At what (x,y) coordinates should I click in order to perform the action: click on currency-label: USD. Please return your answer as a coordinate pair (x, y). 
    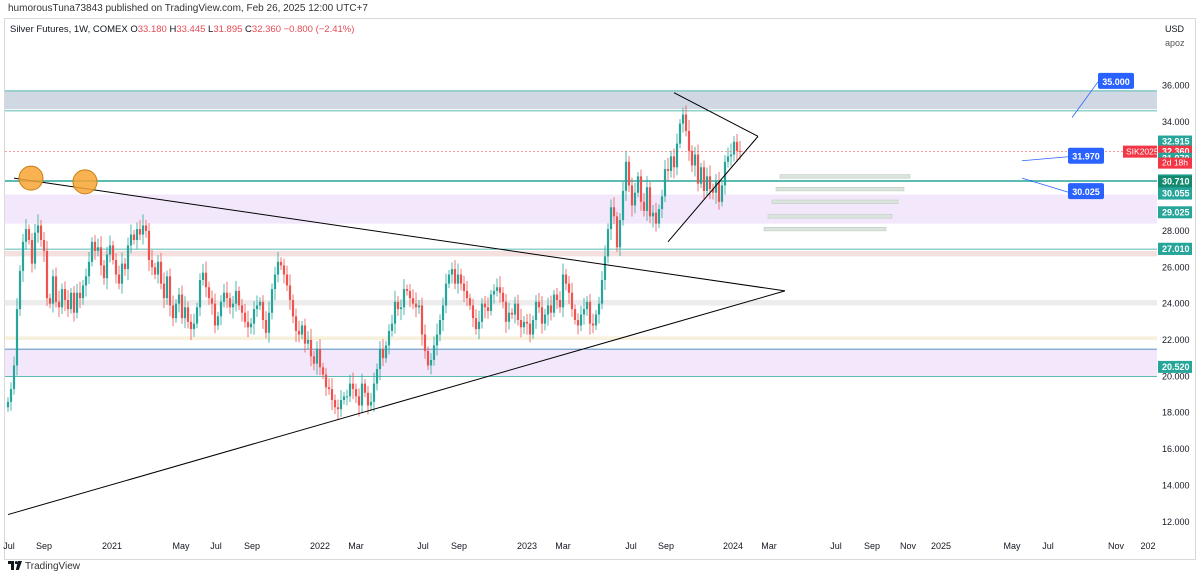
    Looking at the image, I should click on (1175, 29).